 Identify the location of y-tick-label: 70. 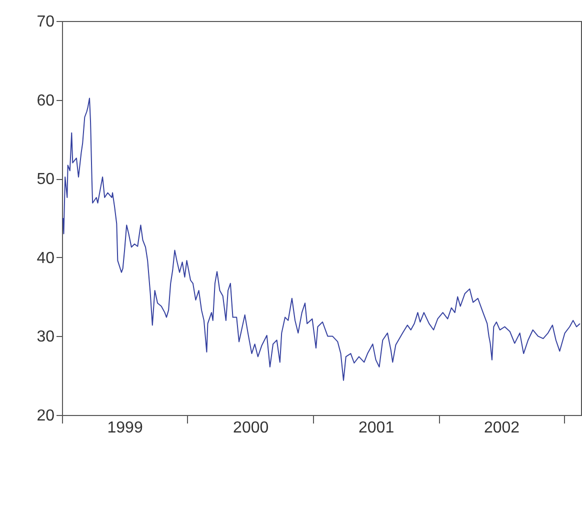
(45, 22).